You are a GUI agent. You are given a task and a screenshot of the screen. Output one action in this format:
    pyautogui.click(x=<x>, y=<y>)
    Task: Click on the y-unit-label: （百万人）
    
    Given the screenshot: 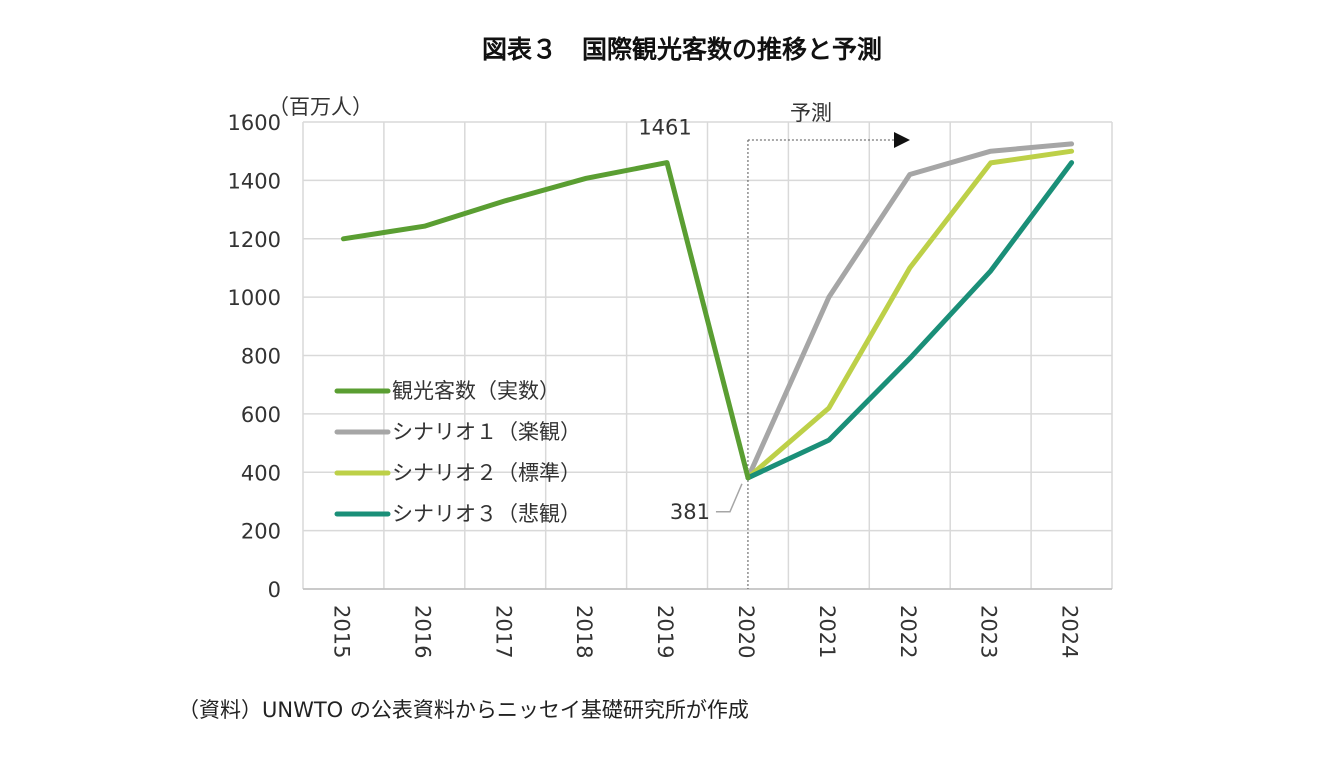 What is the action you would take?
    pyautogui.click(x=320, y=107)
    